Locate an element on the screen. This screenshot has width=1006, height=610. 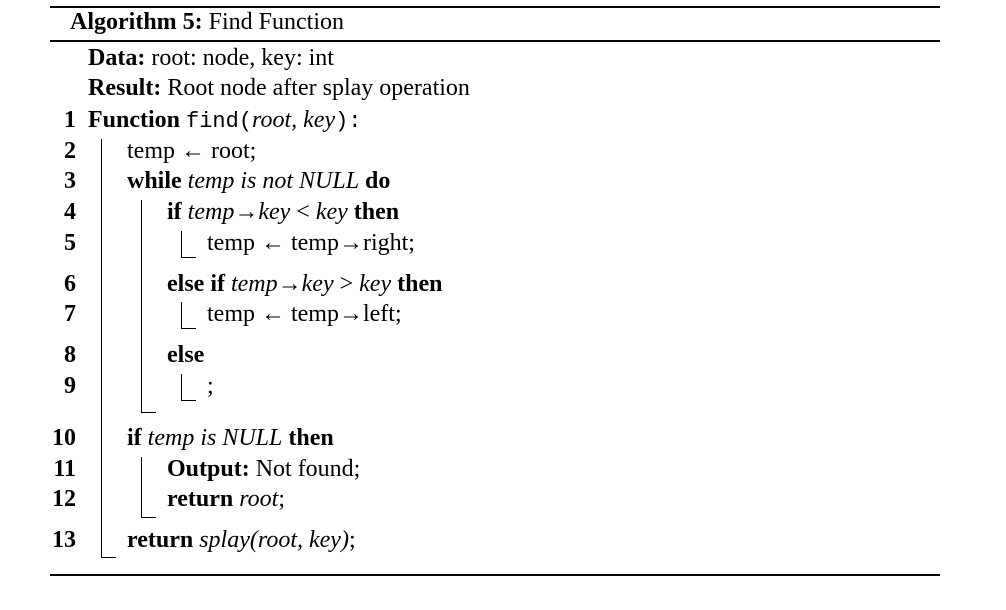
keyword-do: do is located at coordinates (378, 181).